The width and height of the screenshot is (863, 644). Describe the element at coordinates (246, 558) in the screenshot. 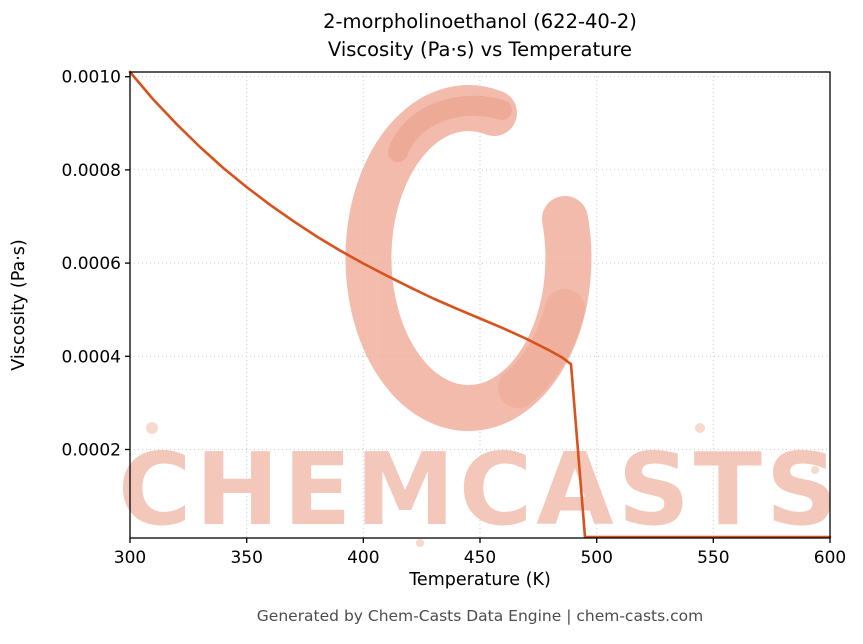

I see `tick-label-x: 350` at that location.